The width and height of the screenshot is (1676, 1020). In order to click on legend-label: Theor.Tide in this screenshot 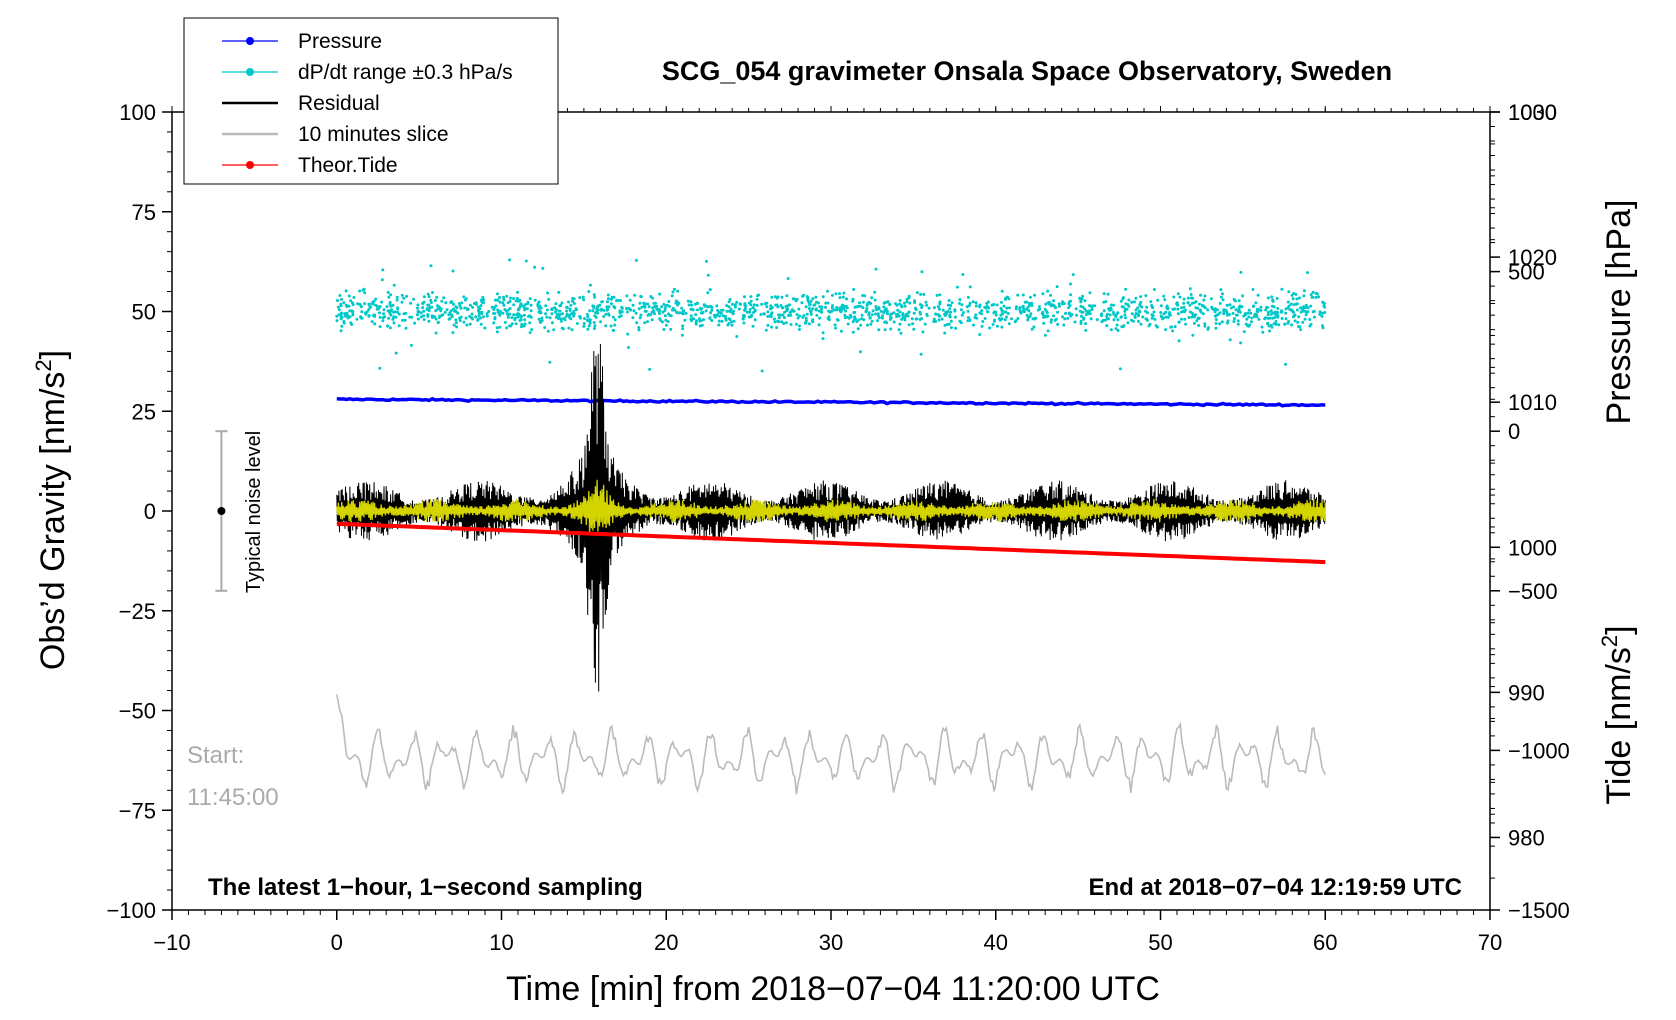, I will do `click(348, 165)`.